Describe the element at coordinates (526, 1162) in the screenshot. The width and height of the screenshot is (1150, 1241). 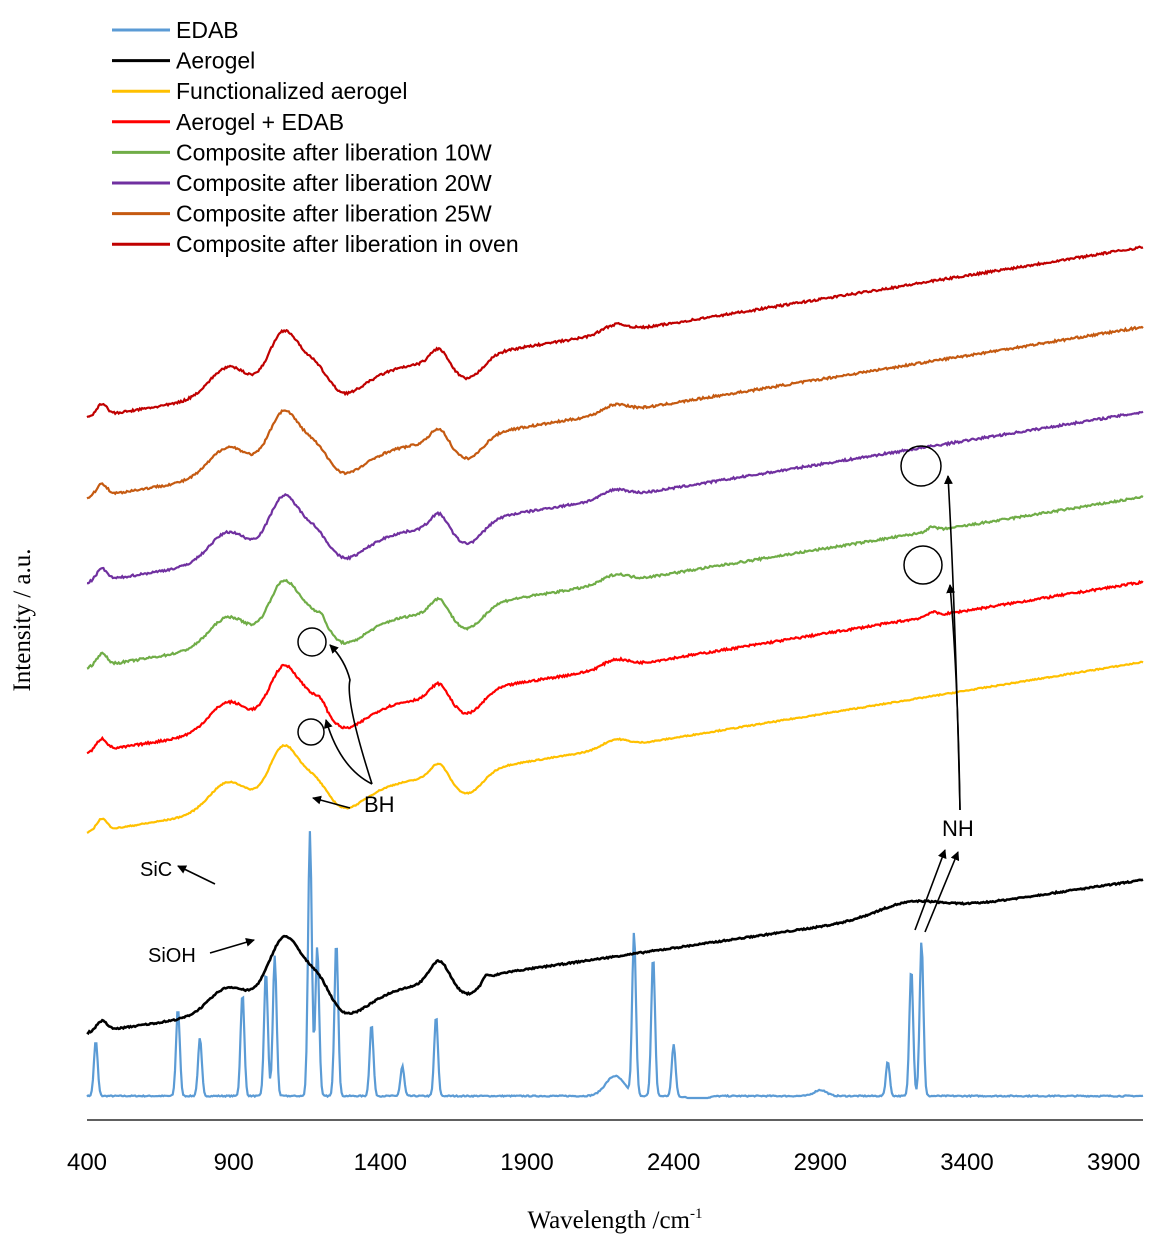
I see `x-tick-label: 1900` at that location.